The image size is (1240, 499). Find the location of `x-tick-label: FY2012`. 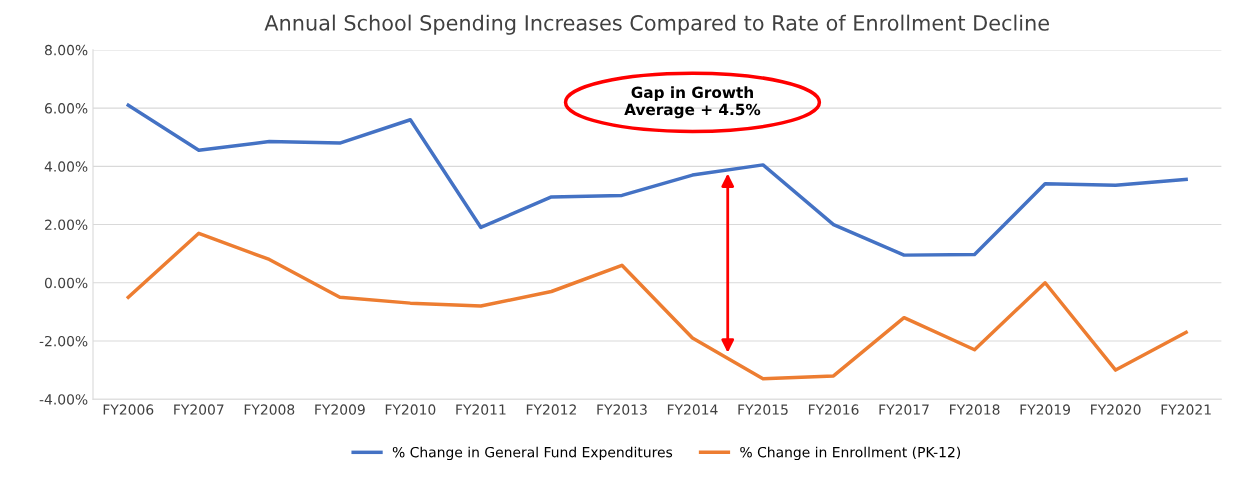

x-tick-label: FY2012 is located at coordinates (551, 409).